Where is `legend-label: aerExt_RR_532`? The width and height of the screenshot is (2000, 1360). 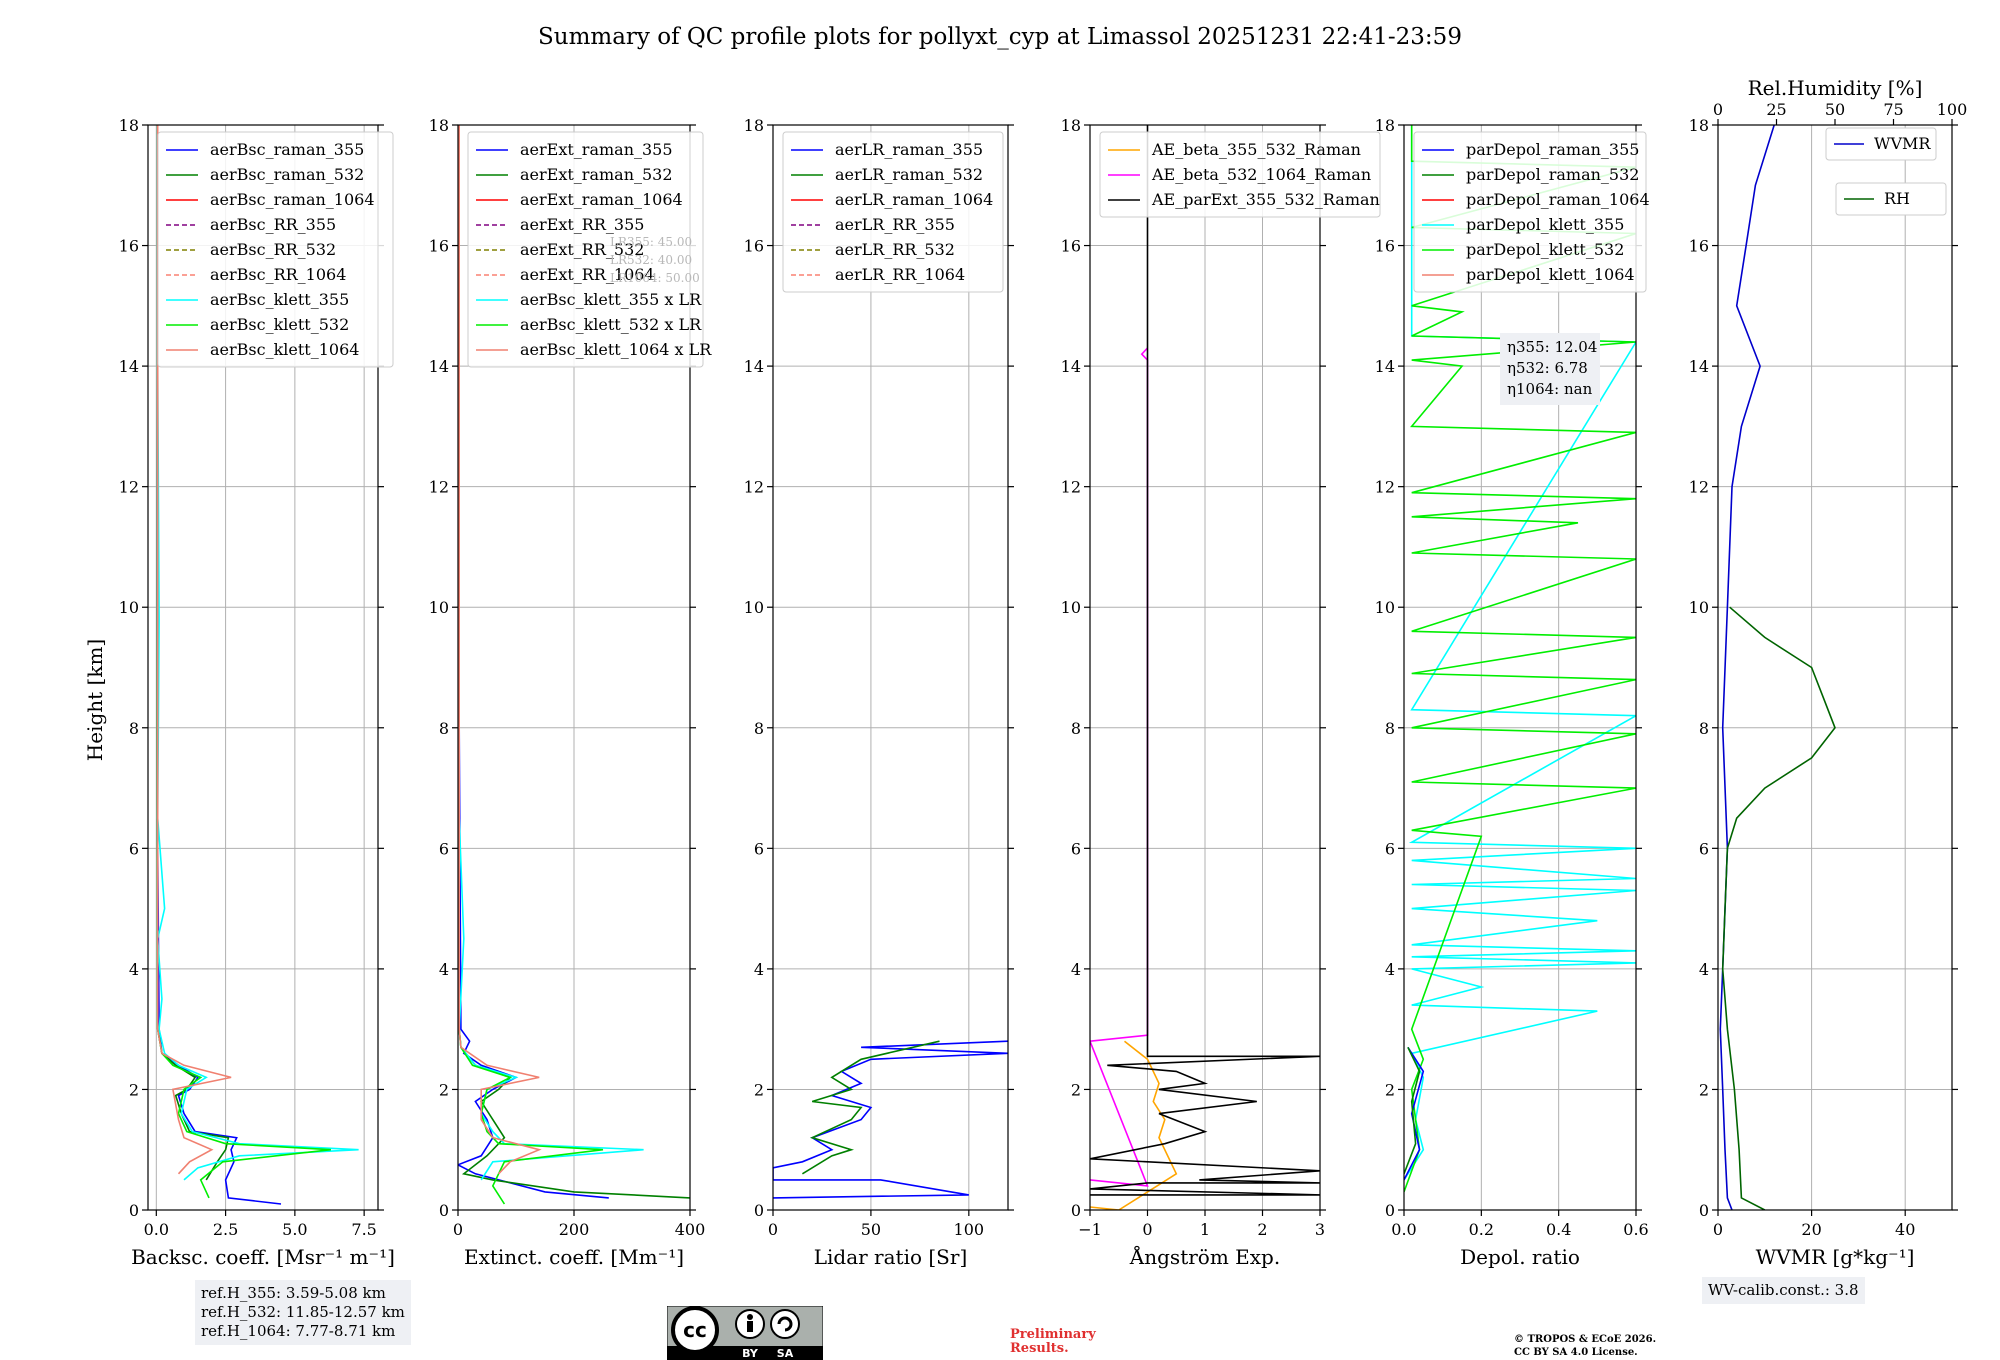
legend-label: aerExt_RR_532 is located at coordinates (582, 249).